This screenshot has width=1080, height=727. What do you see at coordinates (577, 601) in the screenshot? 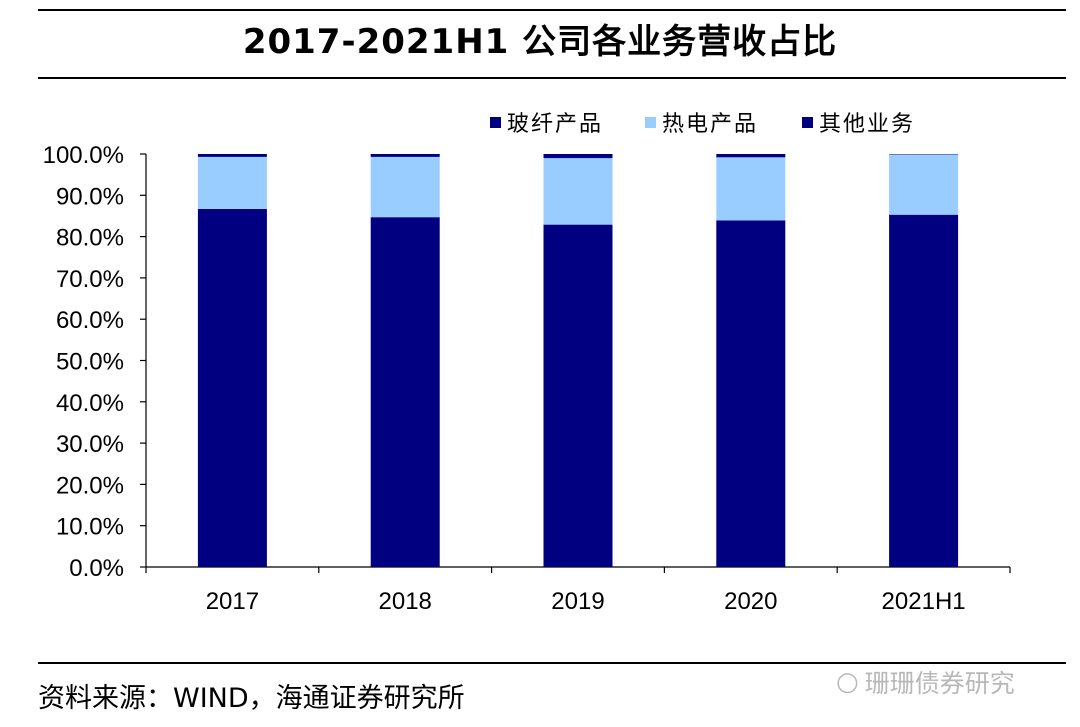
I see `x-tick-label: 2019` at bounding box center [577, 601].